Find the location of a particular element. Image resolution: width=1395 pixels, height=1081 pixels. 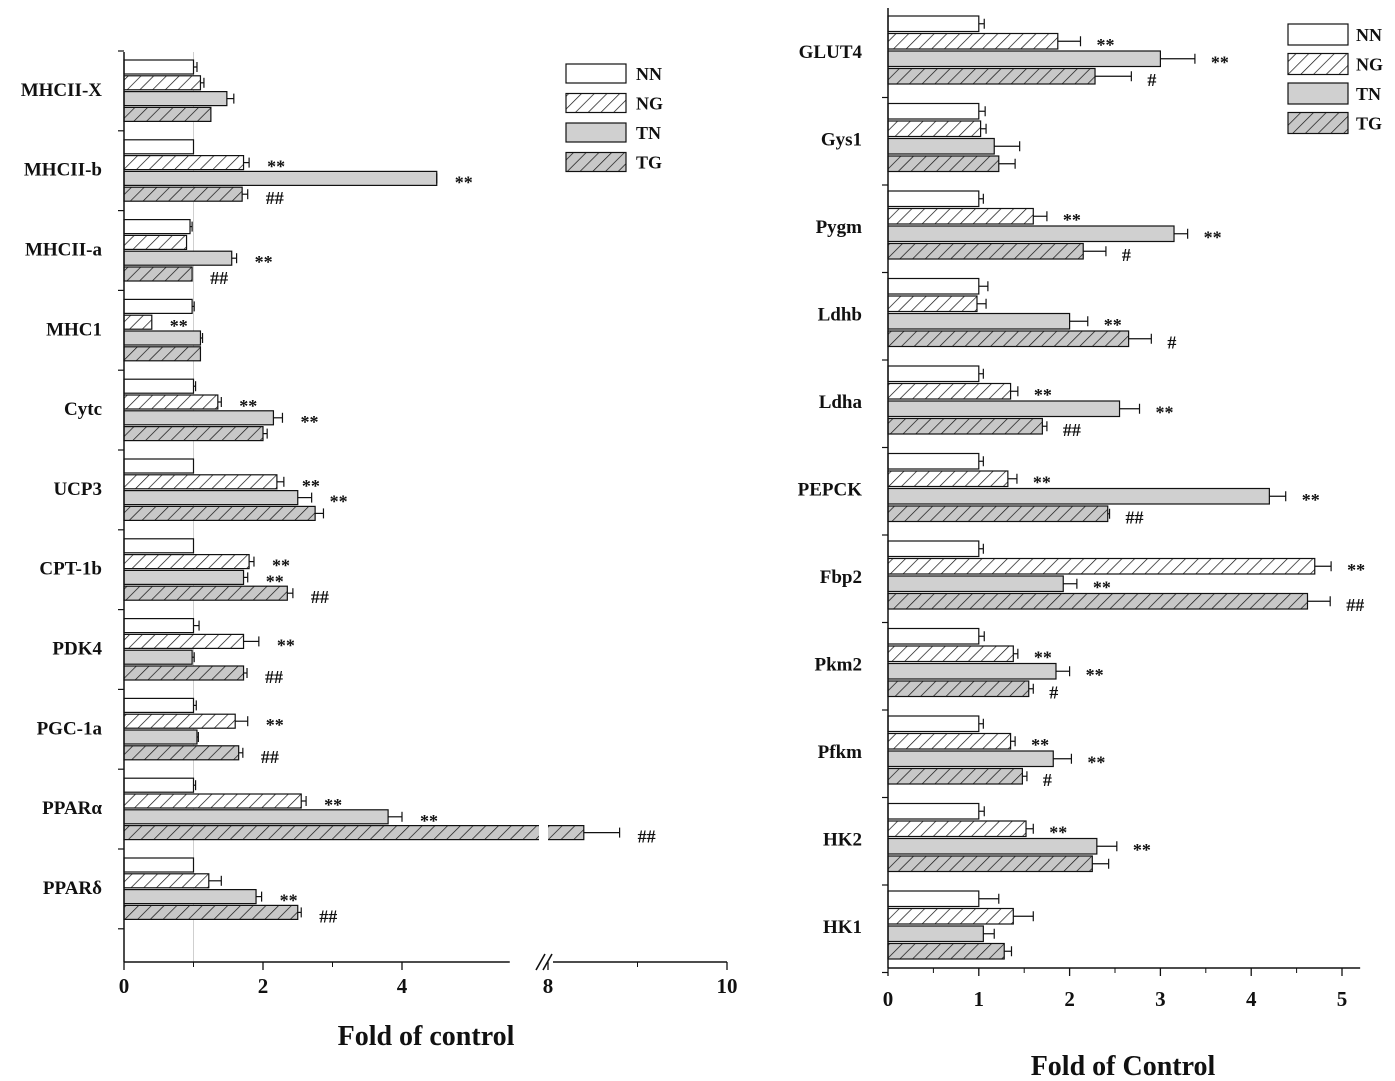

right-group-glut4: GLUT4 ** ** # is located at coordinates (1014, 57).